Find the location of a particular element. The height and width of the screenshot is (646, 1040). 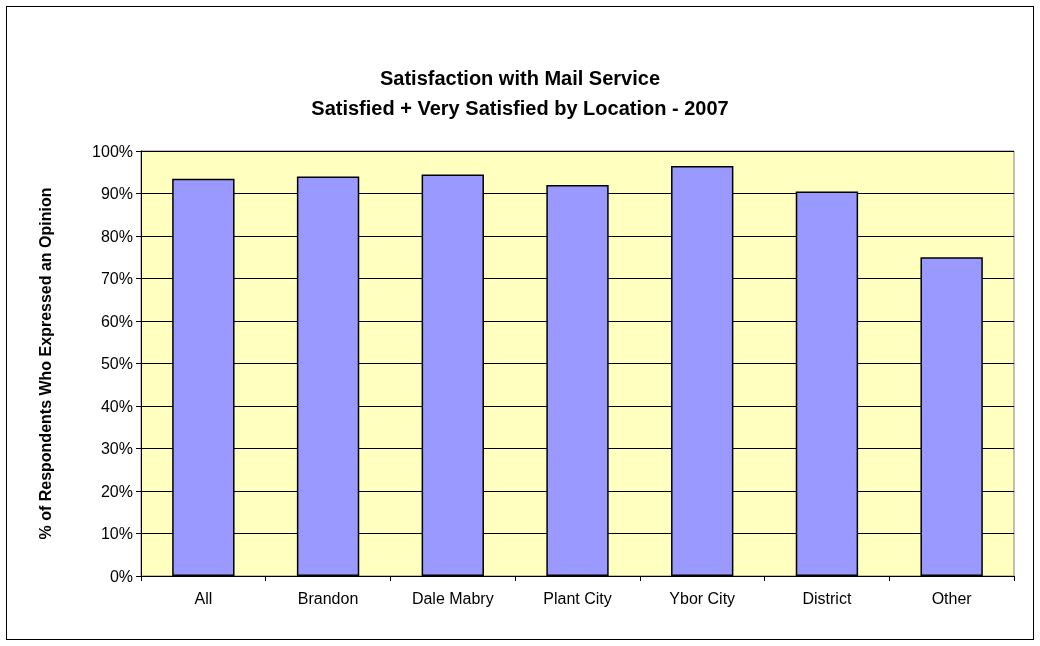

y-tick-label: 20% is located at coordinates (116, 491).